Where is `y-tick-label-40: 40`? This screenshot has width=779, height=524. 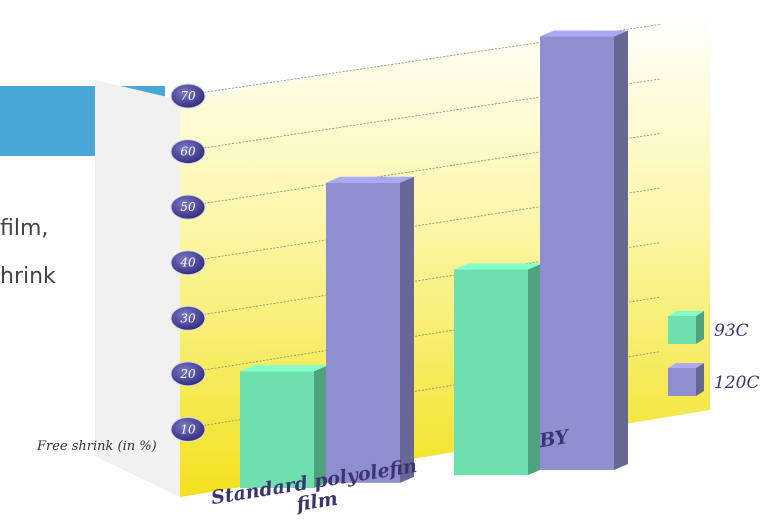
y-tick-label-40: 40 is located at coordinates (187, 263).